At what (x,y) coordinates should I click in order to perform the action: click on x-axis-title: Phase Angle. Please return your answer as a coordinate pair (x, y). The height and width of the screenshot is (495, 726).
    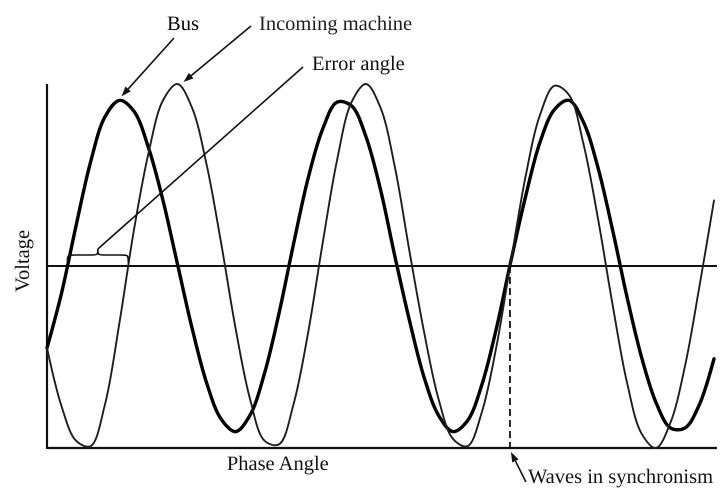
    Looking at the image, I should click on (277, 464).